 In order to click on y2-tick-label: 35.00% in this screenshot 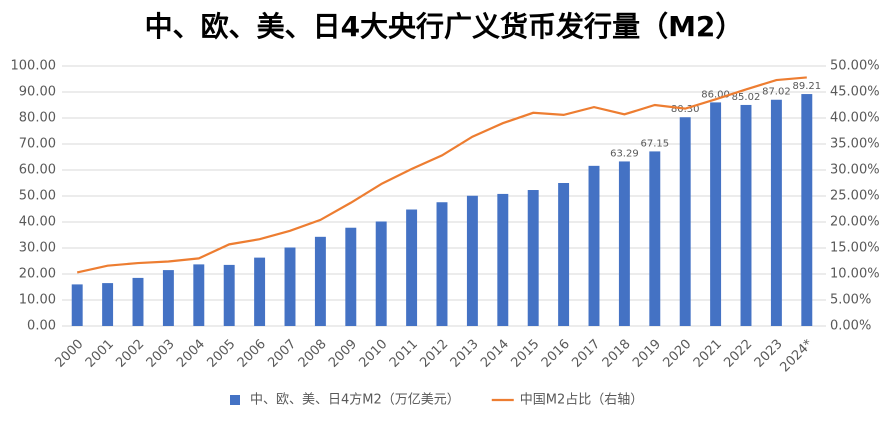, I will do `click(855, 144)`.